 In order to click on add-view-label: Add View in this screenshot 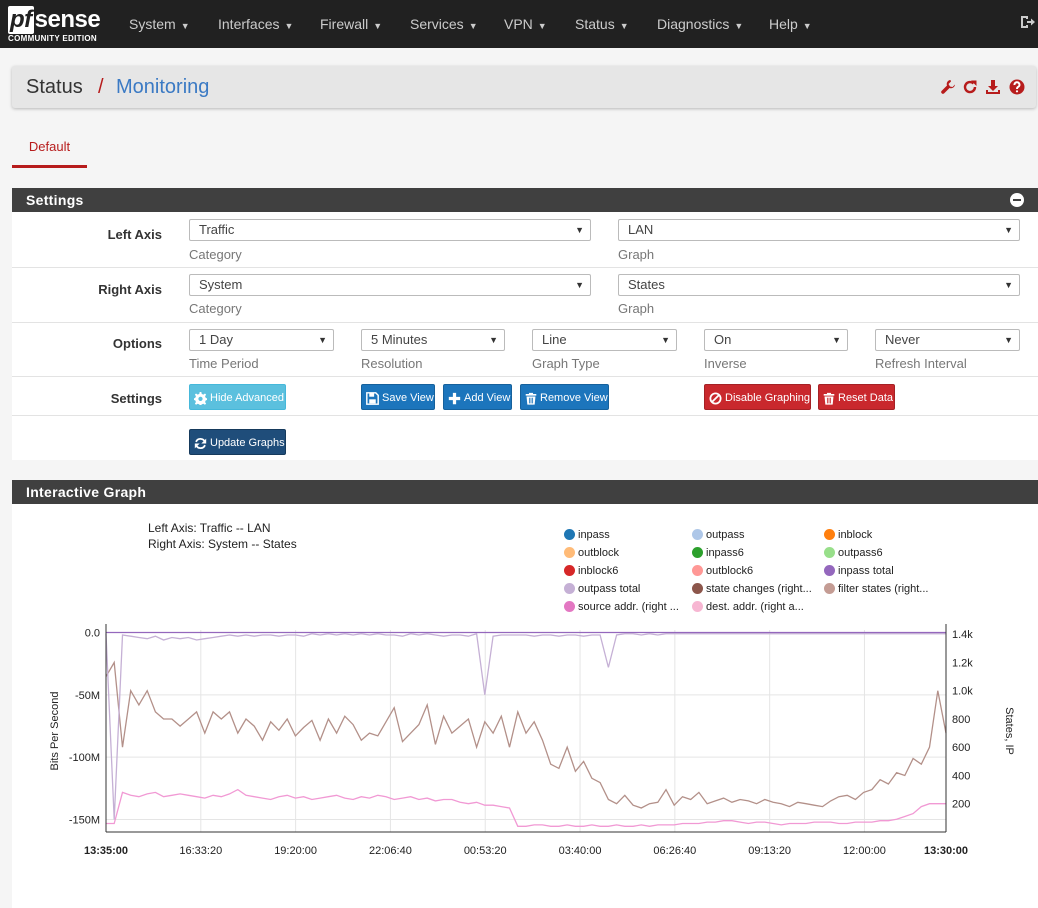, I will do `click(487, 398)`.